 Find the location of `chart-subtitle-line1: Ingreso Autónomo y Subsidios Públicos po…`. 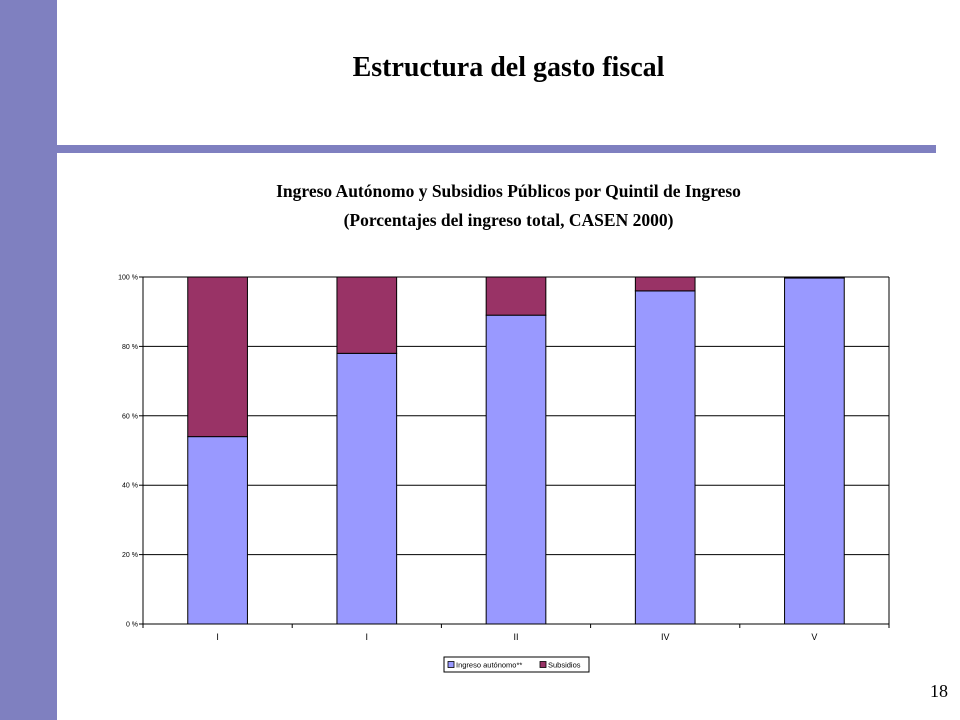

chart-subtitle-line1: Ingreso Autónomo y Subsidios Públicos po… is located at coordinates (508, 191).